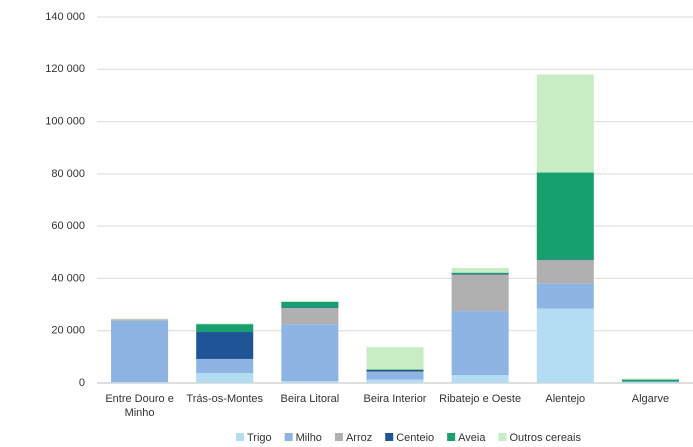  Describe the element at coordinates (565, 399) in the screenshot. I see `x-tick-label: Alentejo` at that location.